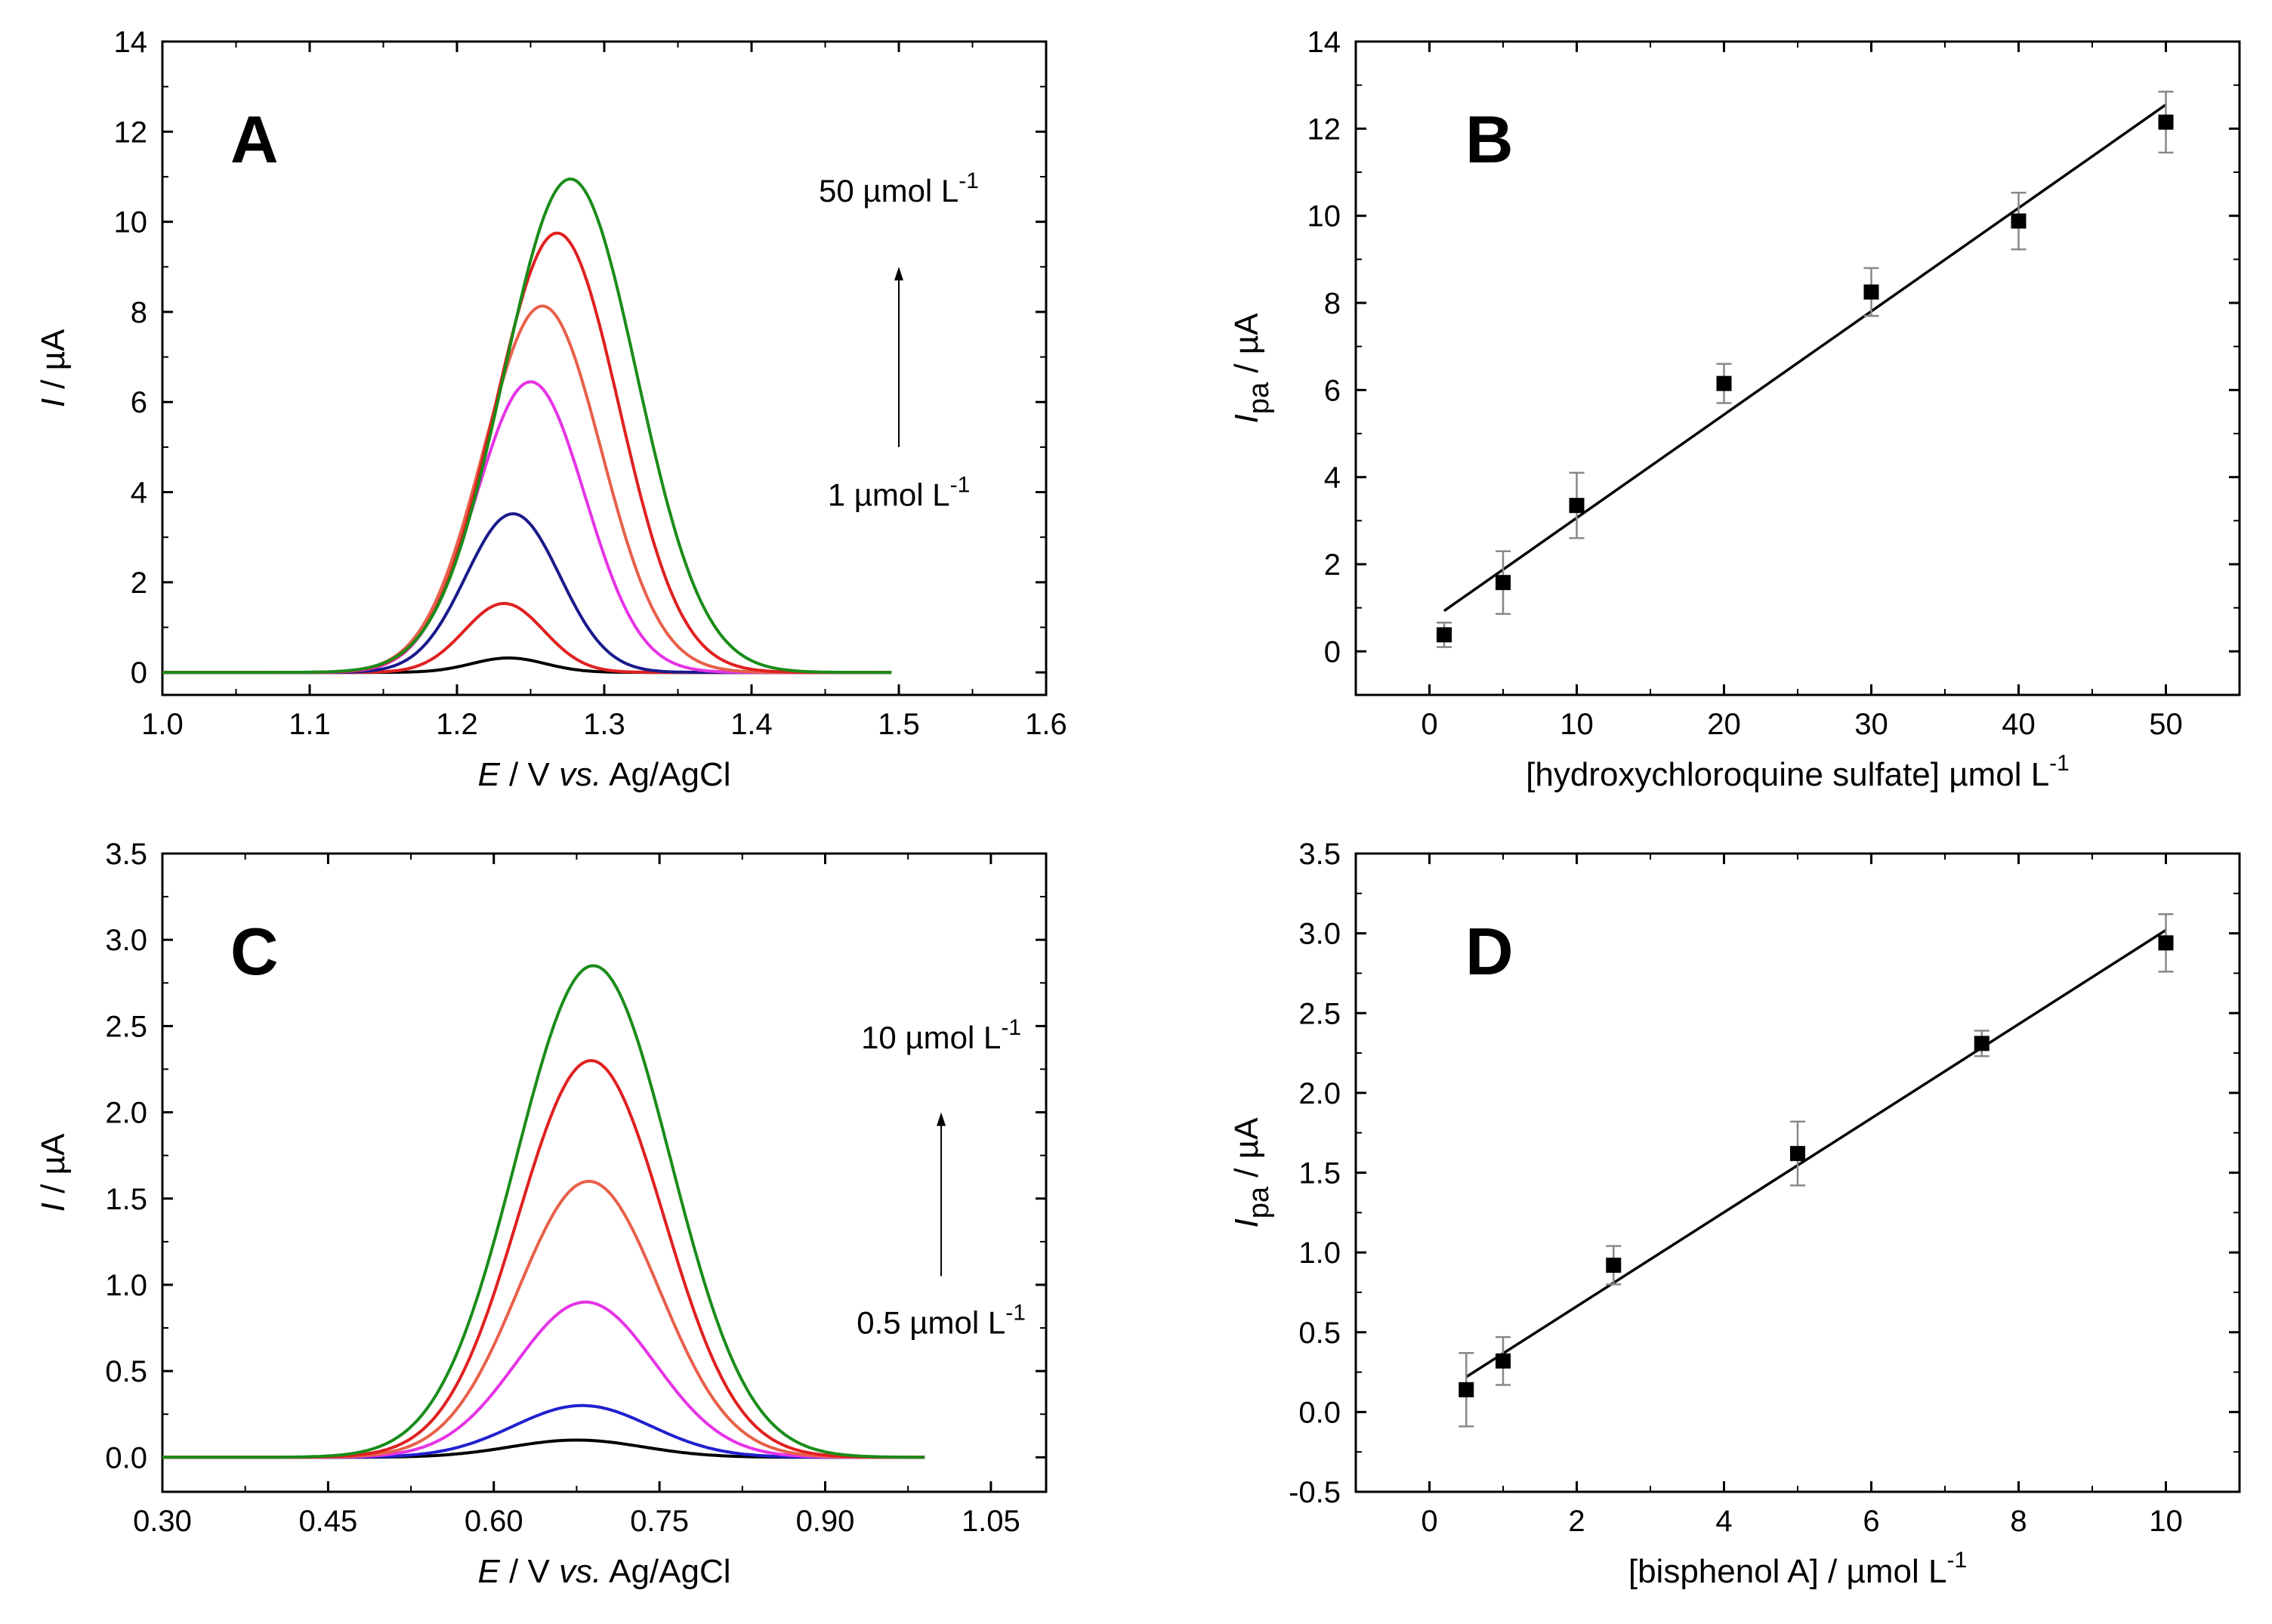  What do you see at coordinates (310, 724) in the screenshot?
I see `x-tick-label: 1.1` at bounding box center [310, 724].